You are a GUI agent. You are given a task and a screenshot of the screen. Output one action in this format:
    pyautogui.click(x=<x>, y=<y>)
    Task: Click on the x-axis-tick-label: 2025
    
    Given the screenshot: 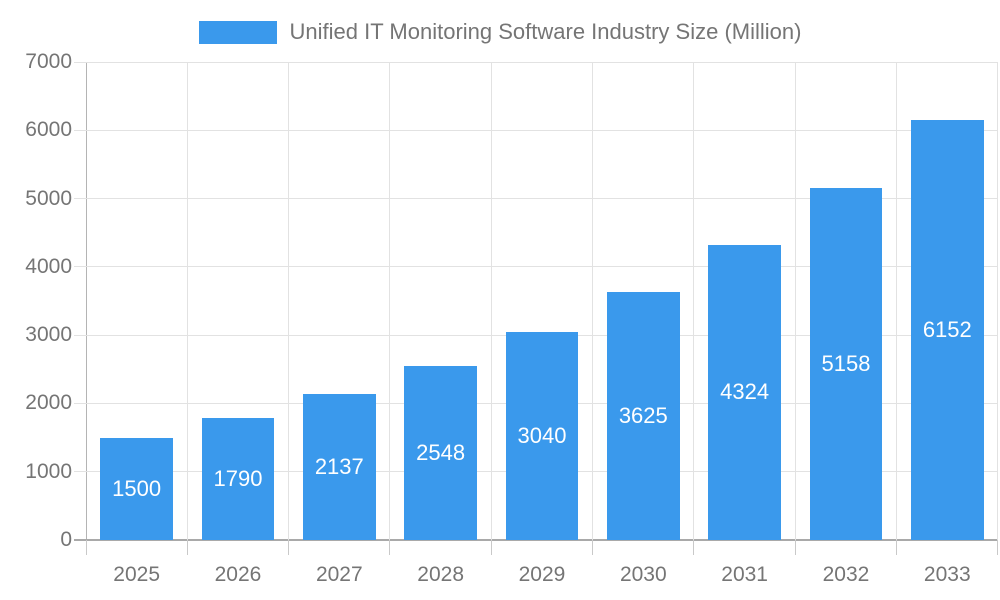 What is the action you would take?
    pyautogui.click(x=137, y=574)
    